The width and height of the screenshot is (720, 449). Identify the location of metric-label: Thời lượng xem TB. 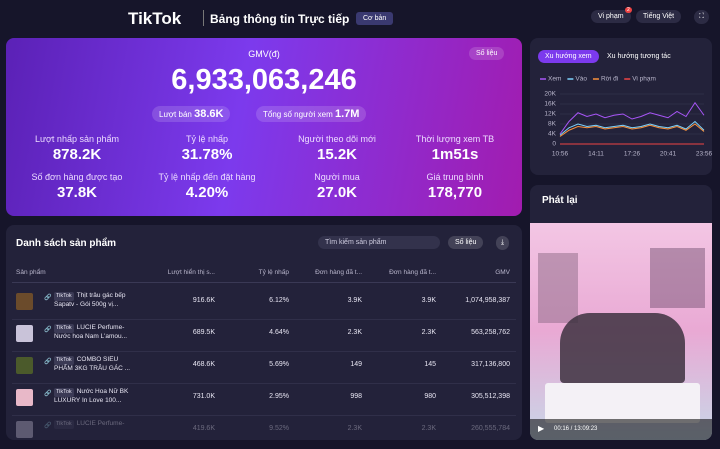
(455, 139).